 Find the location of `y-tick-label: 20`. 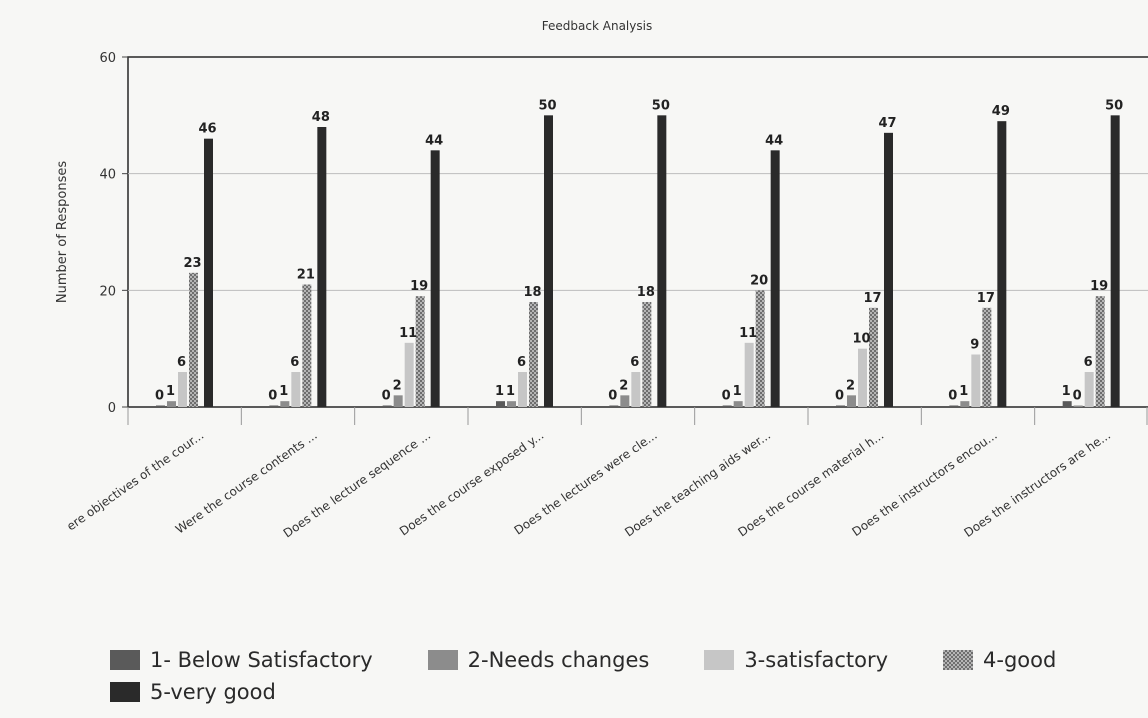

y-tick-label: 20 is located at coordinates (107, 291).